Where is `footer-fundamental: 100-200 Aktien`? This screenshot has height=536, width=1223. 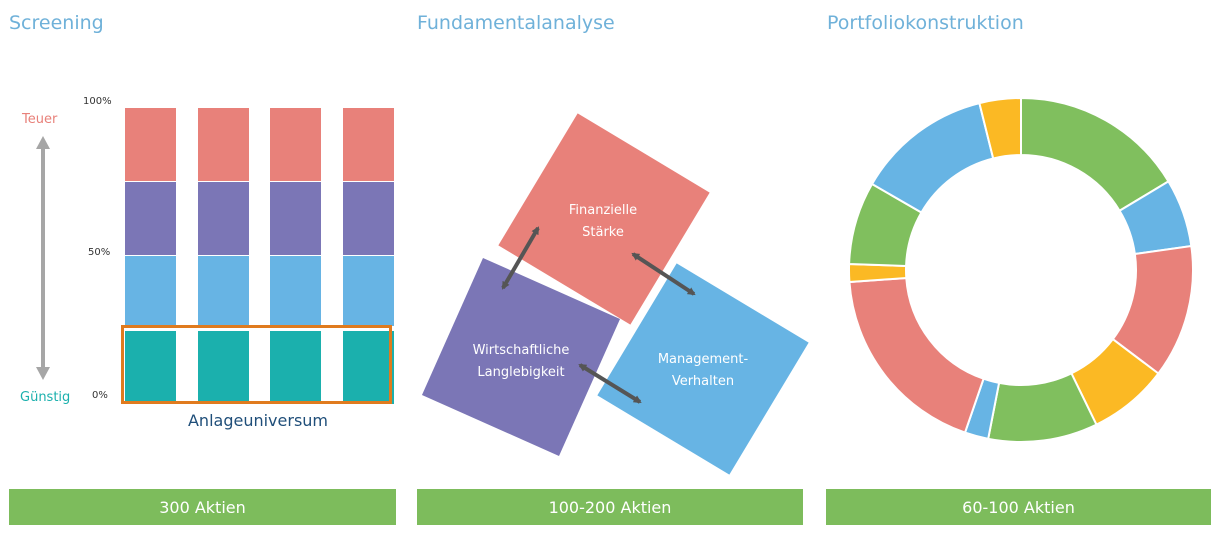
footer-fundamental: 100-200 Aktien is located at coordinates (610, 507).